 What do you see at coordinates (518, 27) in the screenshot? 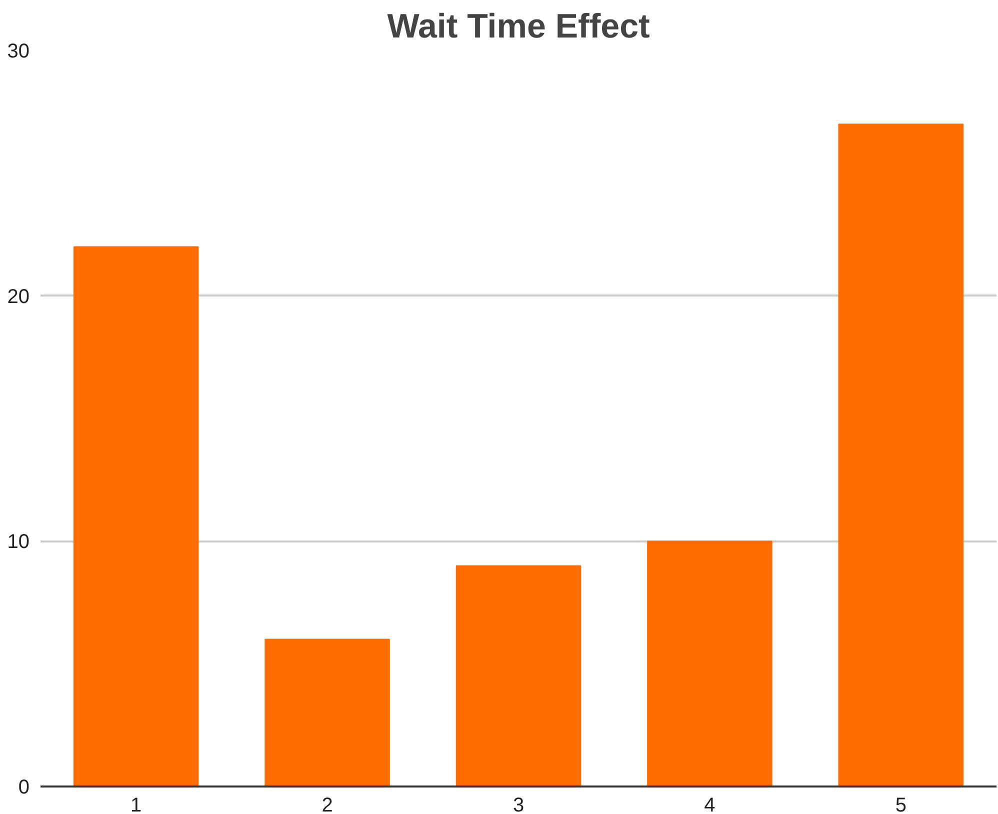
I see `chart-title: Wait Time Effect` at bounding box center [518, 27].